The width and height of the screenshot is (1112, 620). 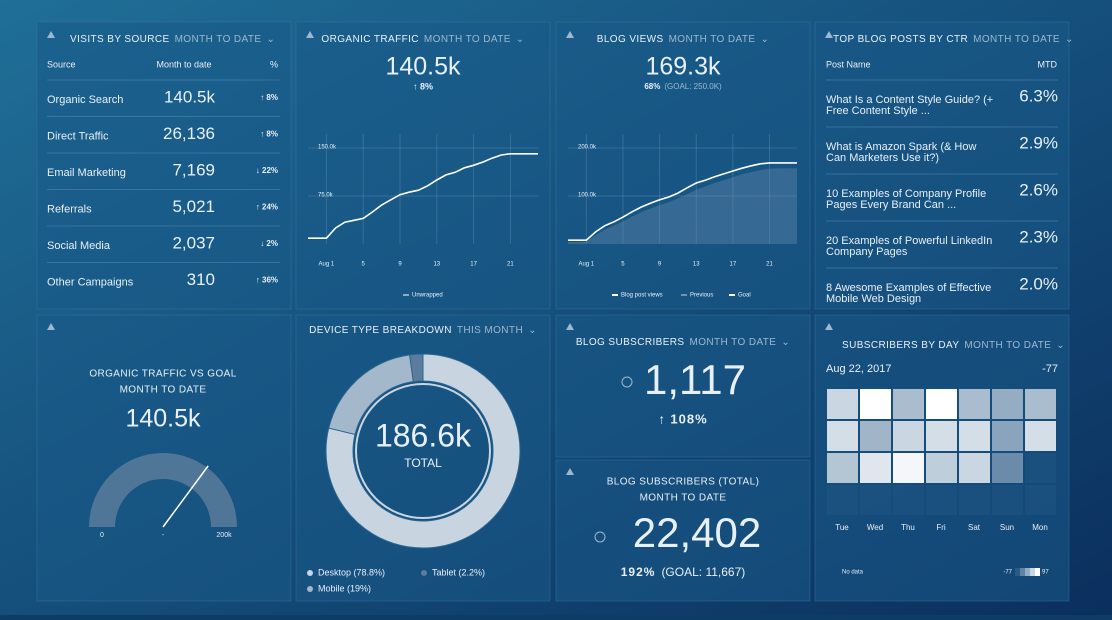 What do you see at coordinates (848, 64) in the screenshot?
I see `column-header: Post Name` at bounding box center [848, 64].